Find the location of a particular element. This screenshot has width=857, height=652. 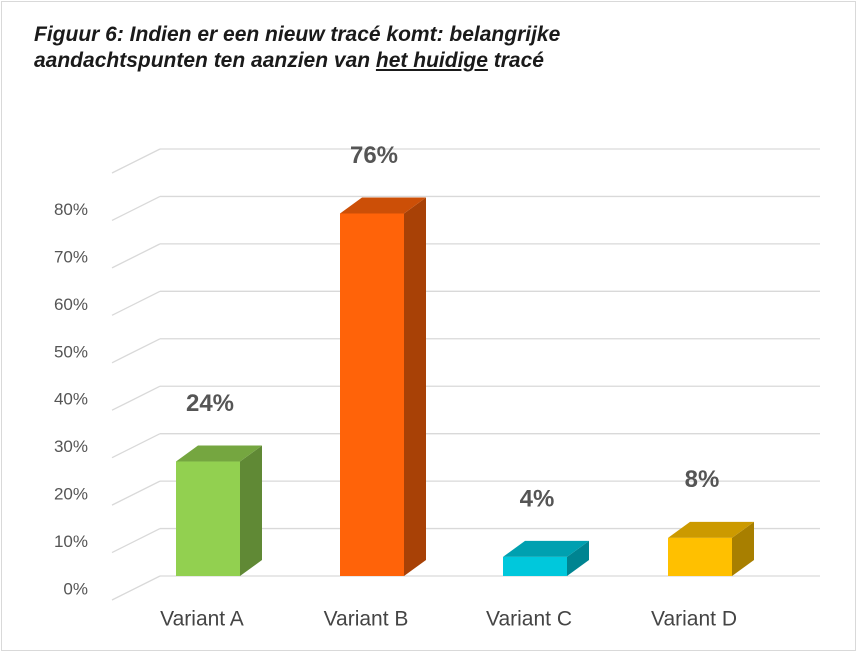

y-tick-label: 40% is located at coordinates (71, 399).